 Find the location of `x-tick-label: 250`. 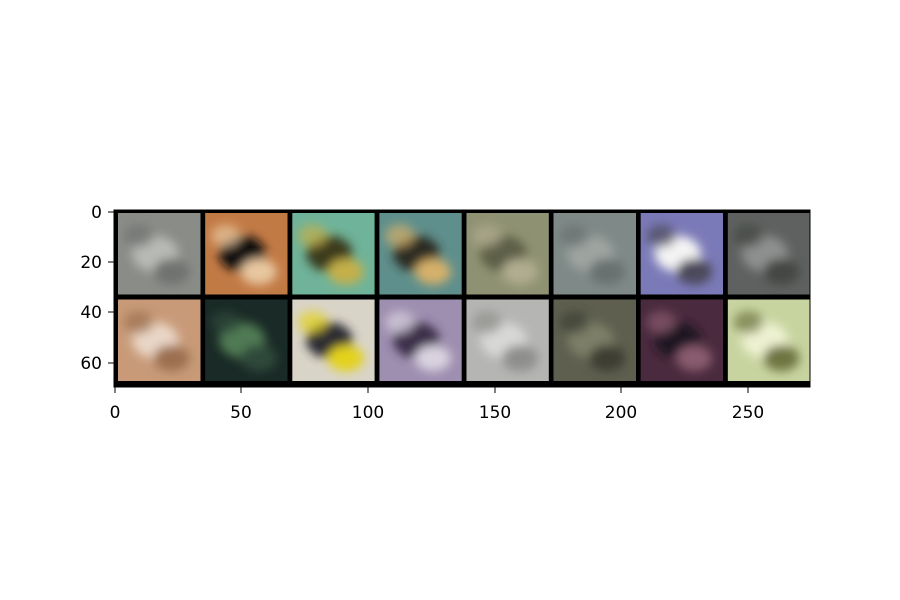

x-tick-label: 250 is located at coordinates (748, 413).